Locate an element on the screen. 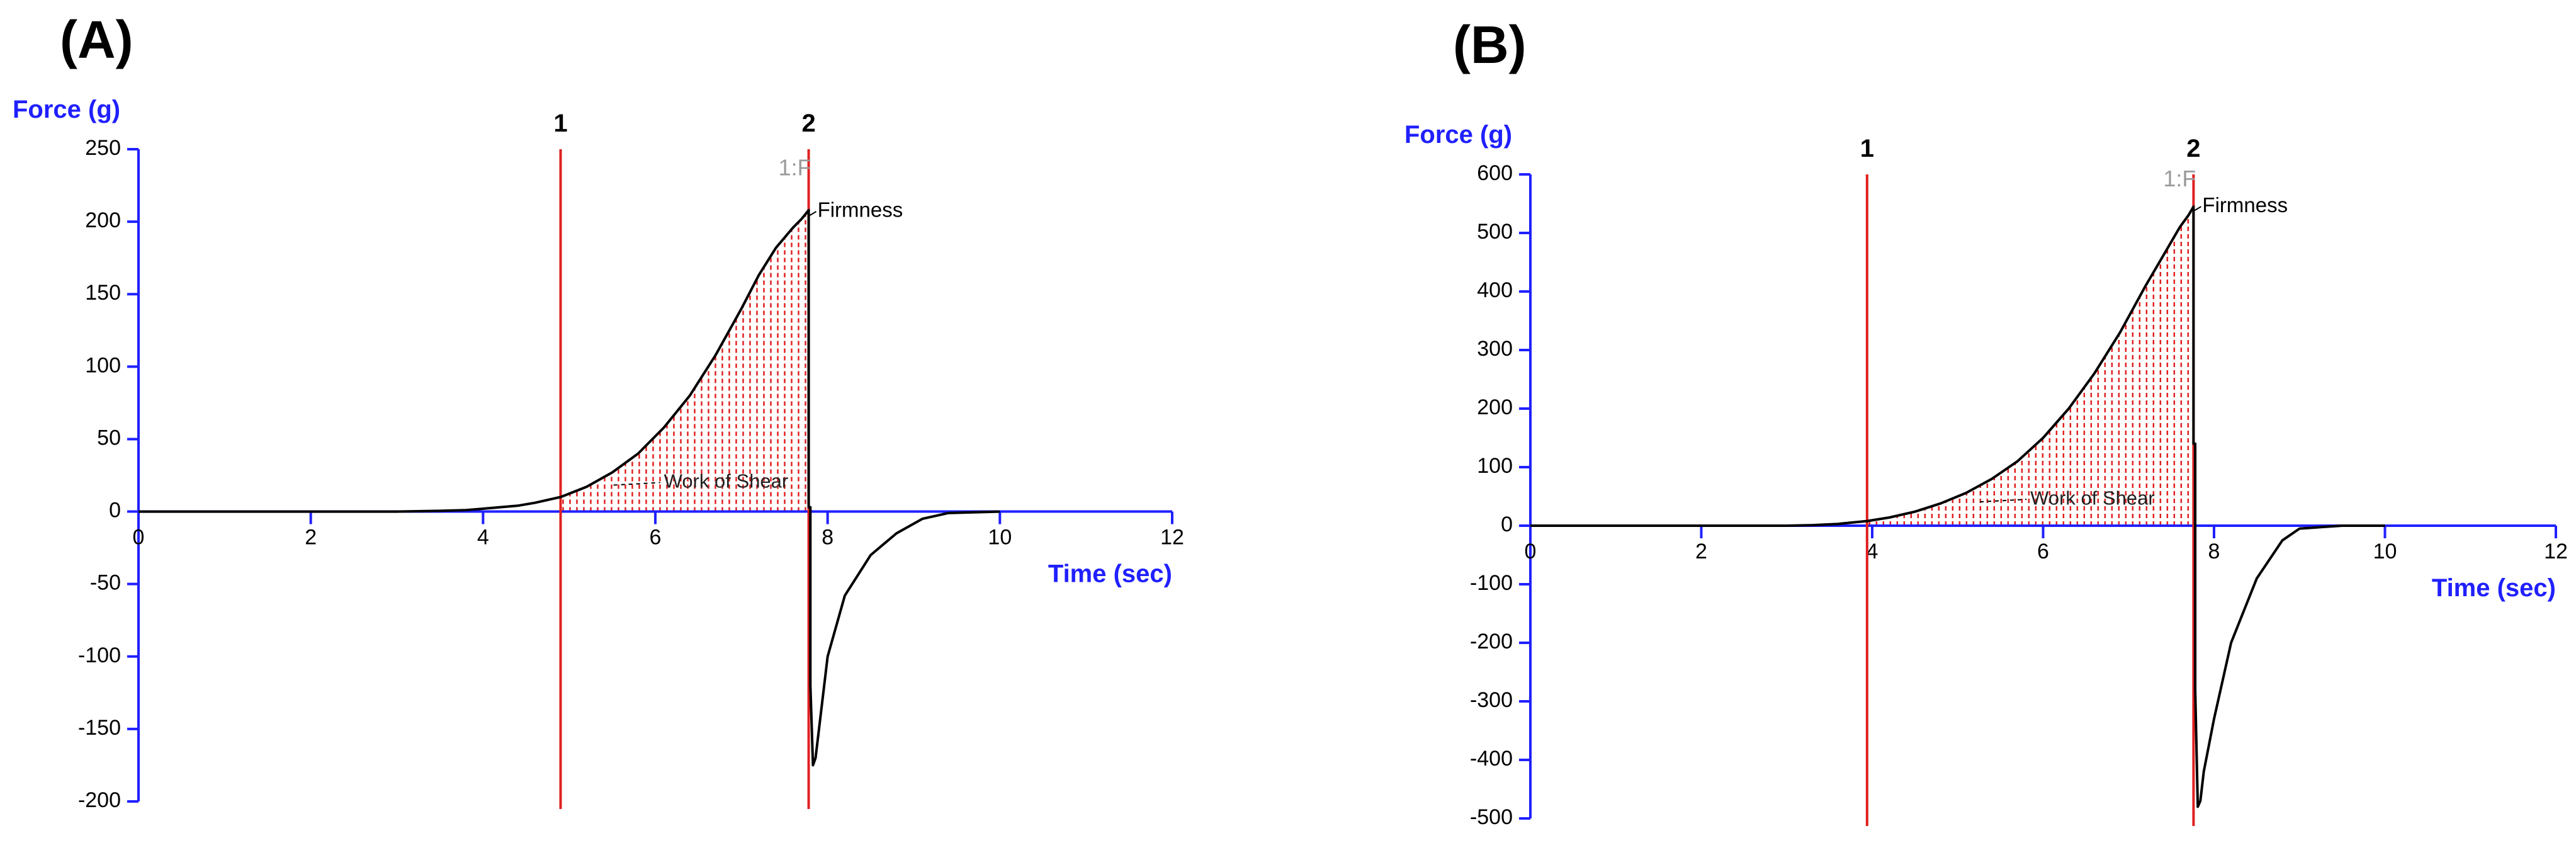  y-tick-label: -500 is located at coordinates (1491, 817).